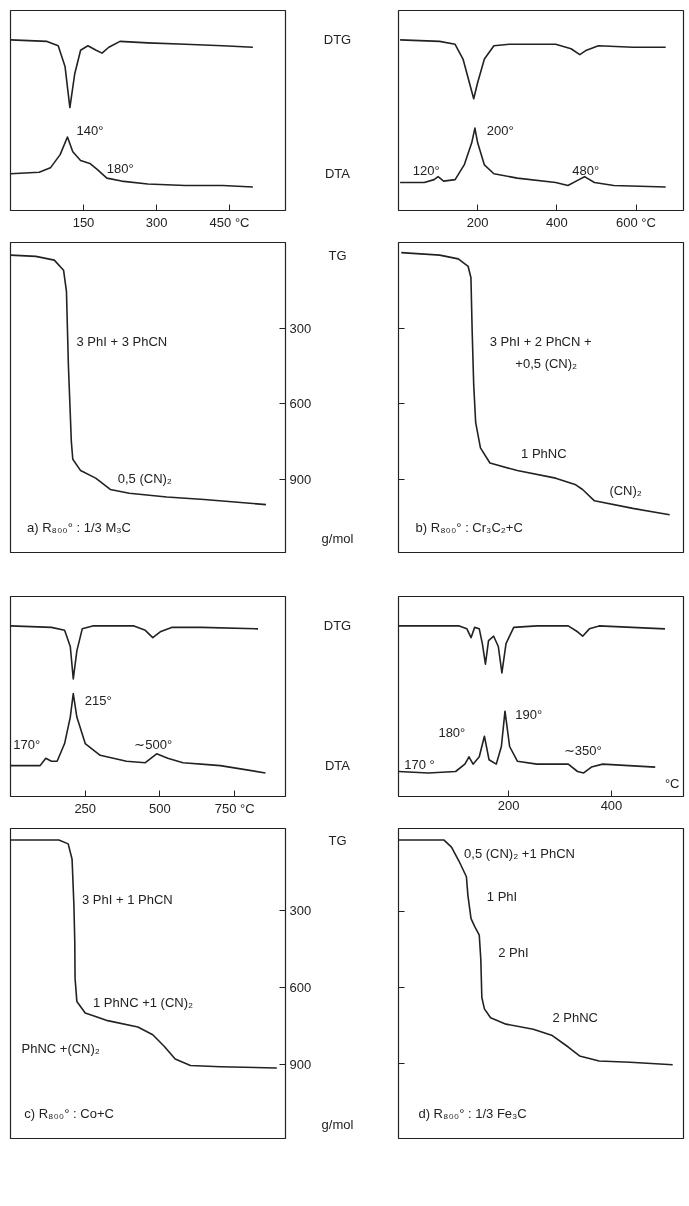 This screenshot has width=689, height=1206. What do you see at coordinates (143, 1002) in the screenshot?
I see `annotation: 1 PhNC +1 (CN)₂` at bounding box center [143, 1002].